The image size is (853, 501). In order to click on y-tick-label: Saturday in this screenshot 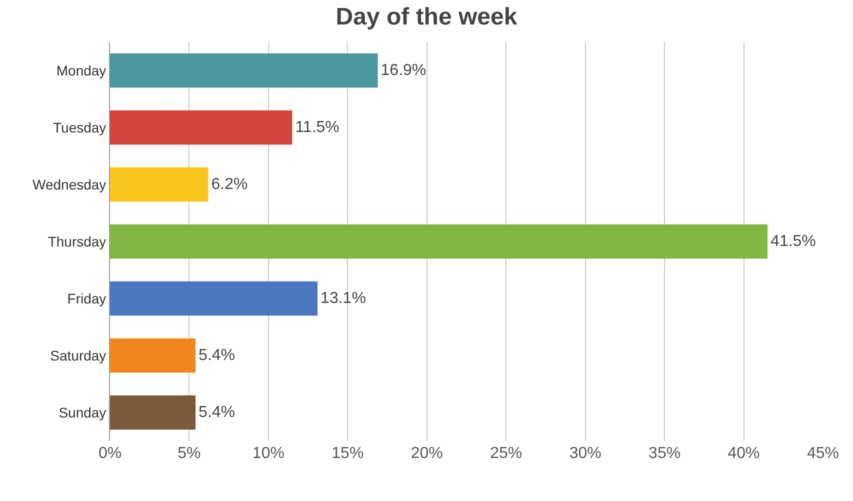, I will do `click(78, 355)`.